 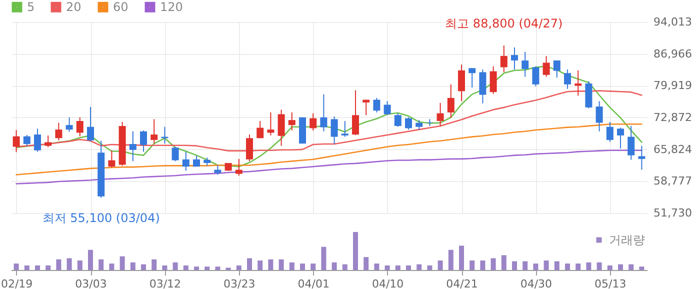 I want to click on x-tick-label: 04/10, so click(x=388, y=283).